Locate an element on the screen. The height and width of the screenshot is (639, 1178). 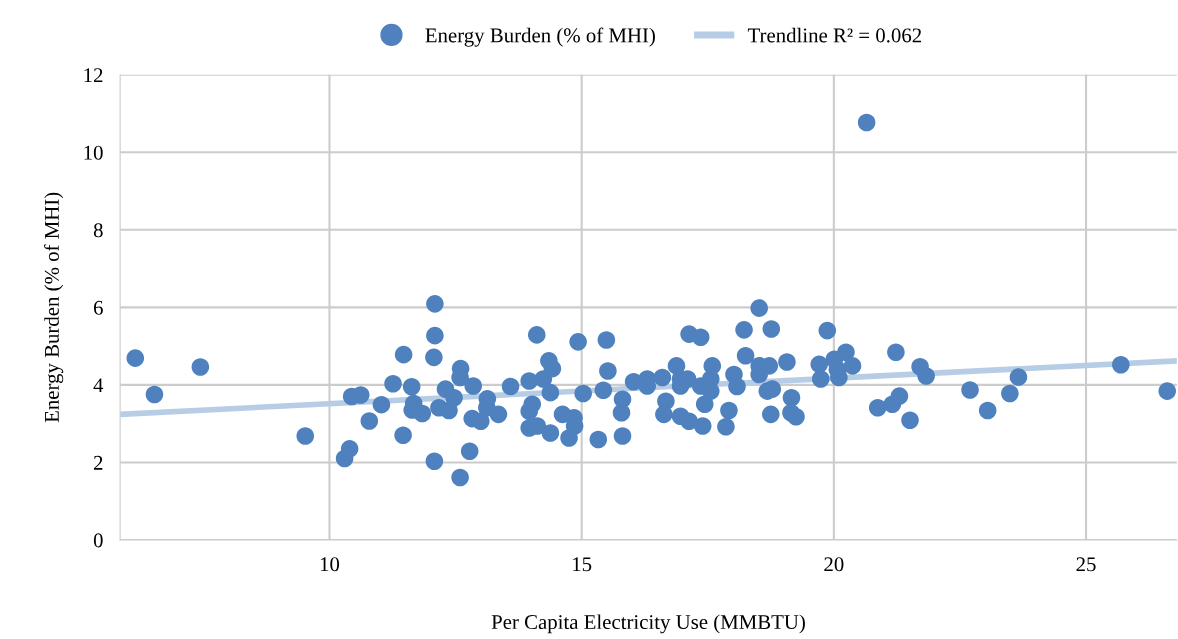
y-tick-label: 10 is located at coordinates (93, 152).